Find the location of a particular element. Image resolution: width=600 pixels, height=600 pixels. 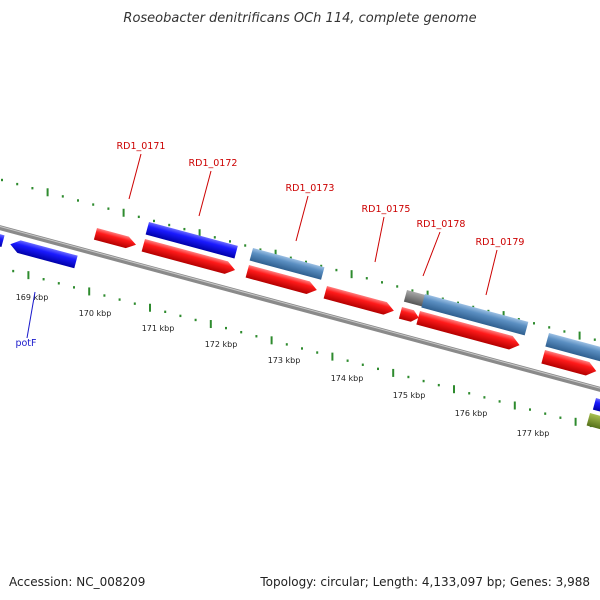

gene-blue-reverse is located at coordinates (43, 253).